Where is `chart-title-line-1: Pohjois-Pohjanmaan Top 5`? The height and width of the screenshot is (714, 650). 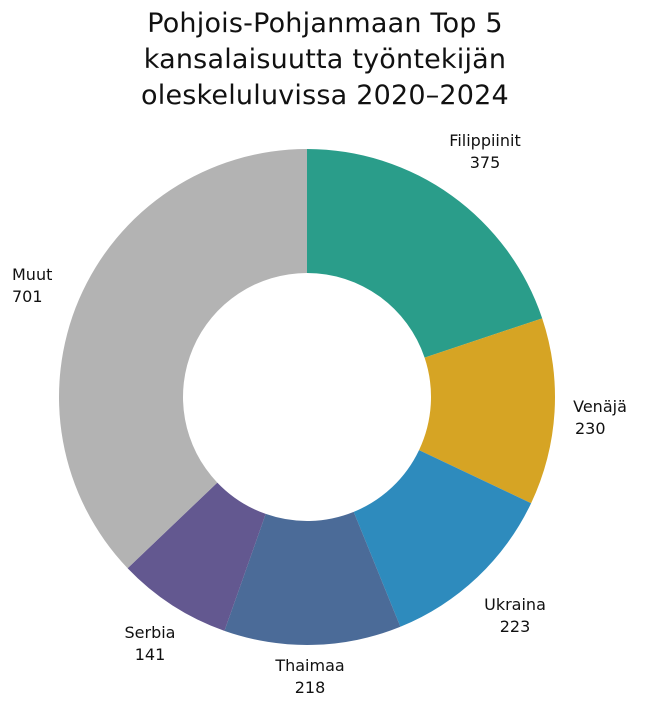
chart-title-line-1: Pohjois-Pohjanmaan Top 5 is located at coordinates (325, 23).